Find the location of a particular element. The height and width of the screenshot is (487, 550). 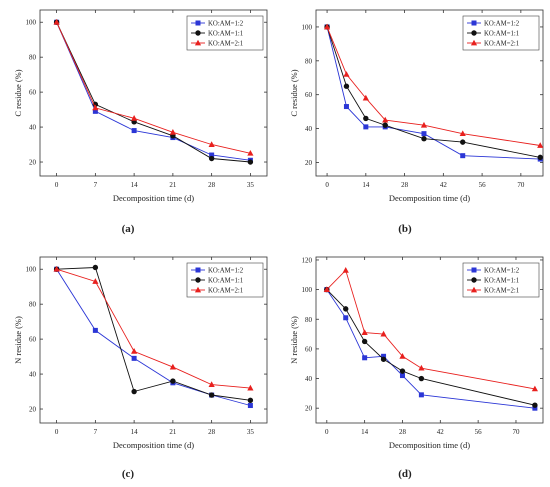

x-tick-label: 56 is located at coordinates (483, 185).